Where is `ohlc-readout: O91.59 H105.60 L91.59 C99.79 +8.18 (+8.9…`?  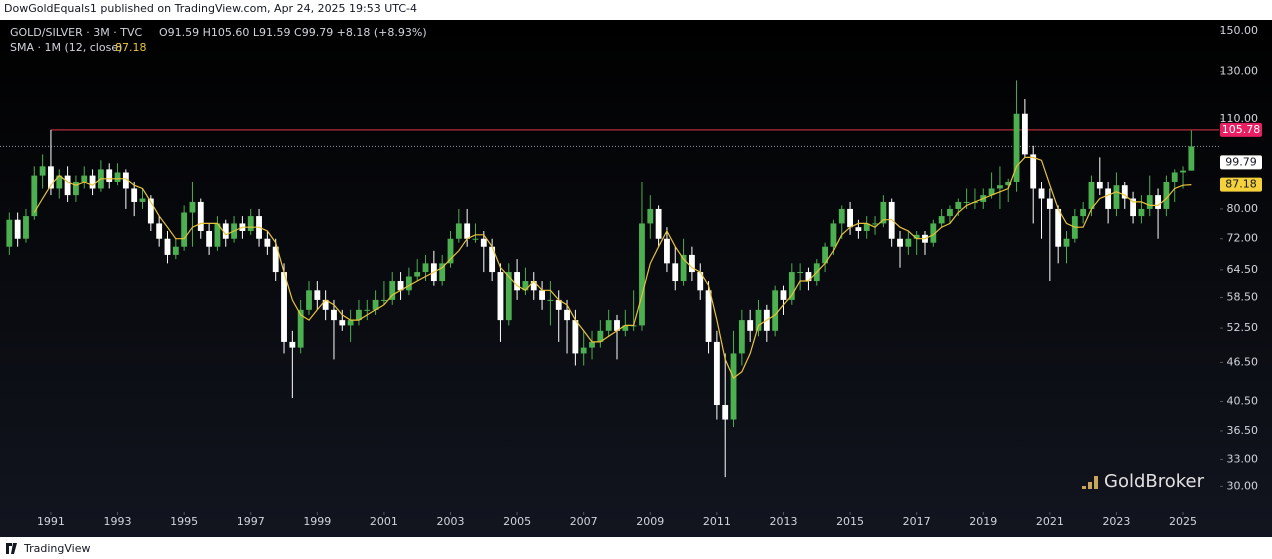
ohlc-readout: O91.59 H105.60 L91.59 C99.79 +8.18 (+8.9… is located at coordinates (293, 32).